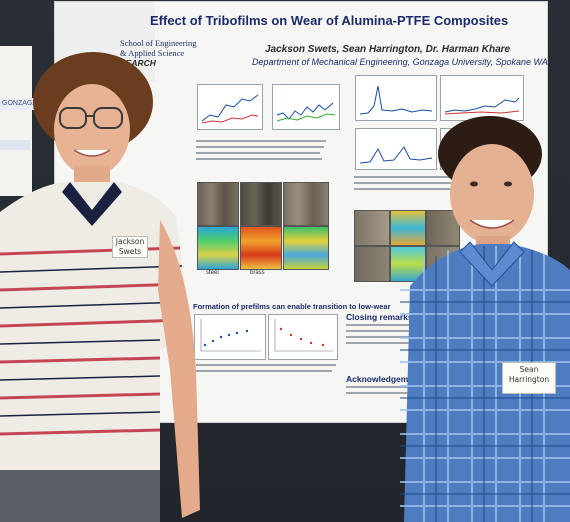  Describe the element at coordinates (529, 378) in the screenshot. I see `name-badge-right: Sean Harrington` at that location.